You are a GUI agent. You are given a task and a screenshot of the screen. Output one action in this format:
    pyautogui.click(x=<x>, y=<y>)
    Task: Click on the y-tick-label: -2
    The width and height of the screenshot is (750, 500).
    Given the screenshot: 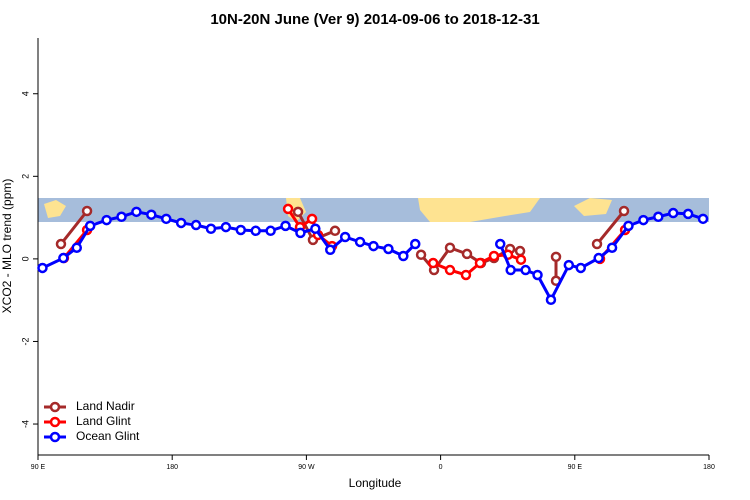 What is the action you would take?
    pyautogui.click(x=25, y=341)
    